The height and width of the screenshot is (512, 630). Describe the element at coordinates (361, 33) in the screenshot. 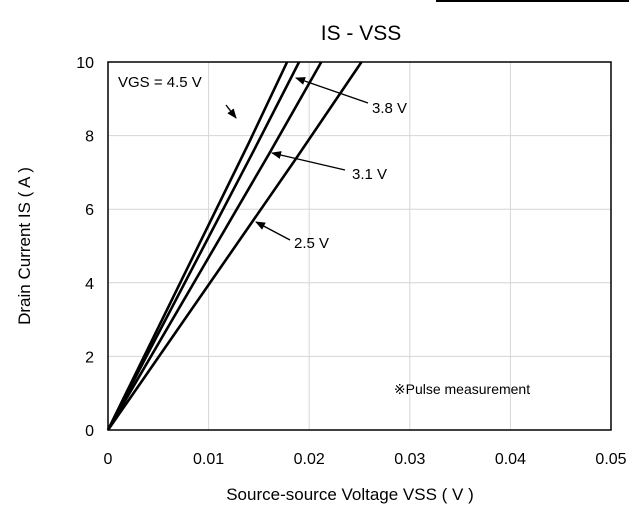

I see `chart-title: IS - VSS` at that location.